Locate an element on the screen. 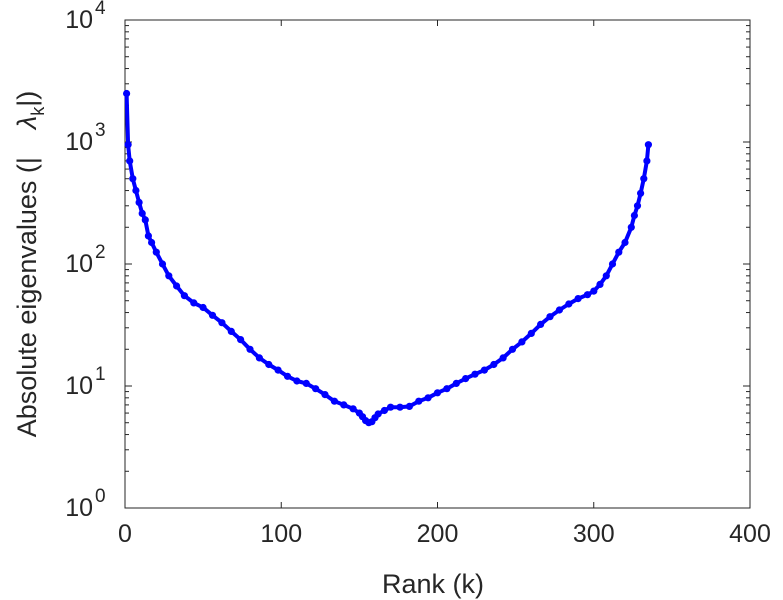 The height and width of the screenshot is (600, 783). x-tick-label: 300 is located at coordinates (594, 534).